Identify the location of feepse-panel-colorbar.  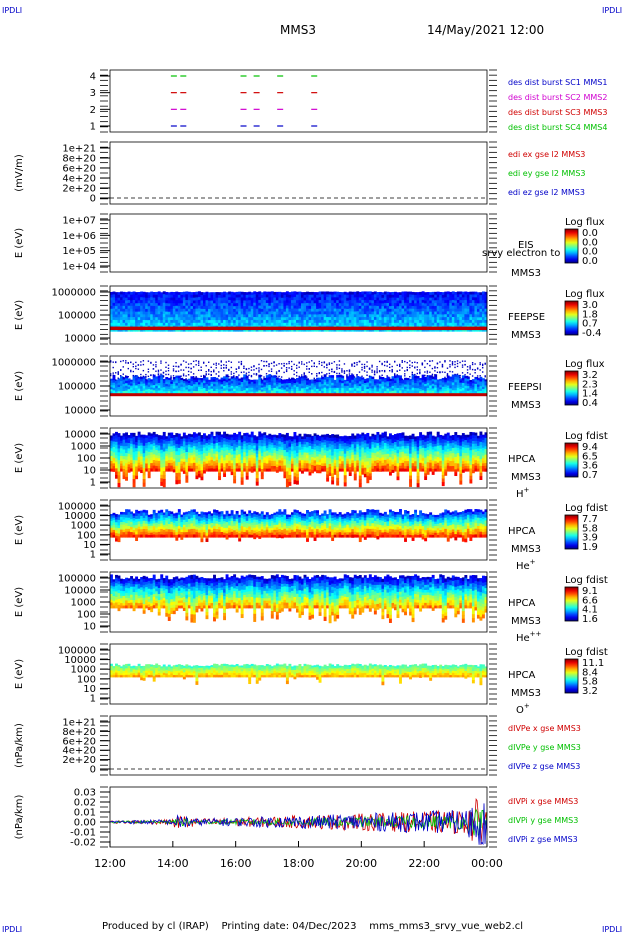
(571, 318).